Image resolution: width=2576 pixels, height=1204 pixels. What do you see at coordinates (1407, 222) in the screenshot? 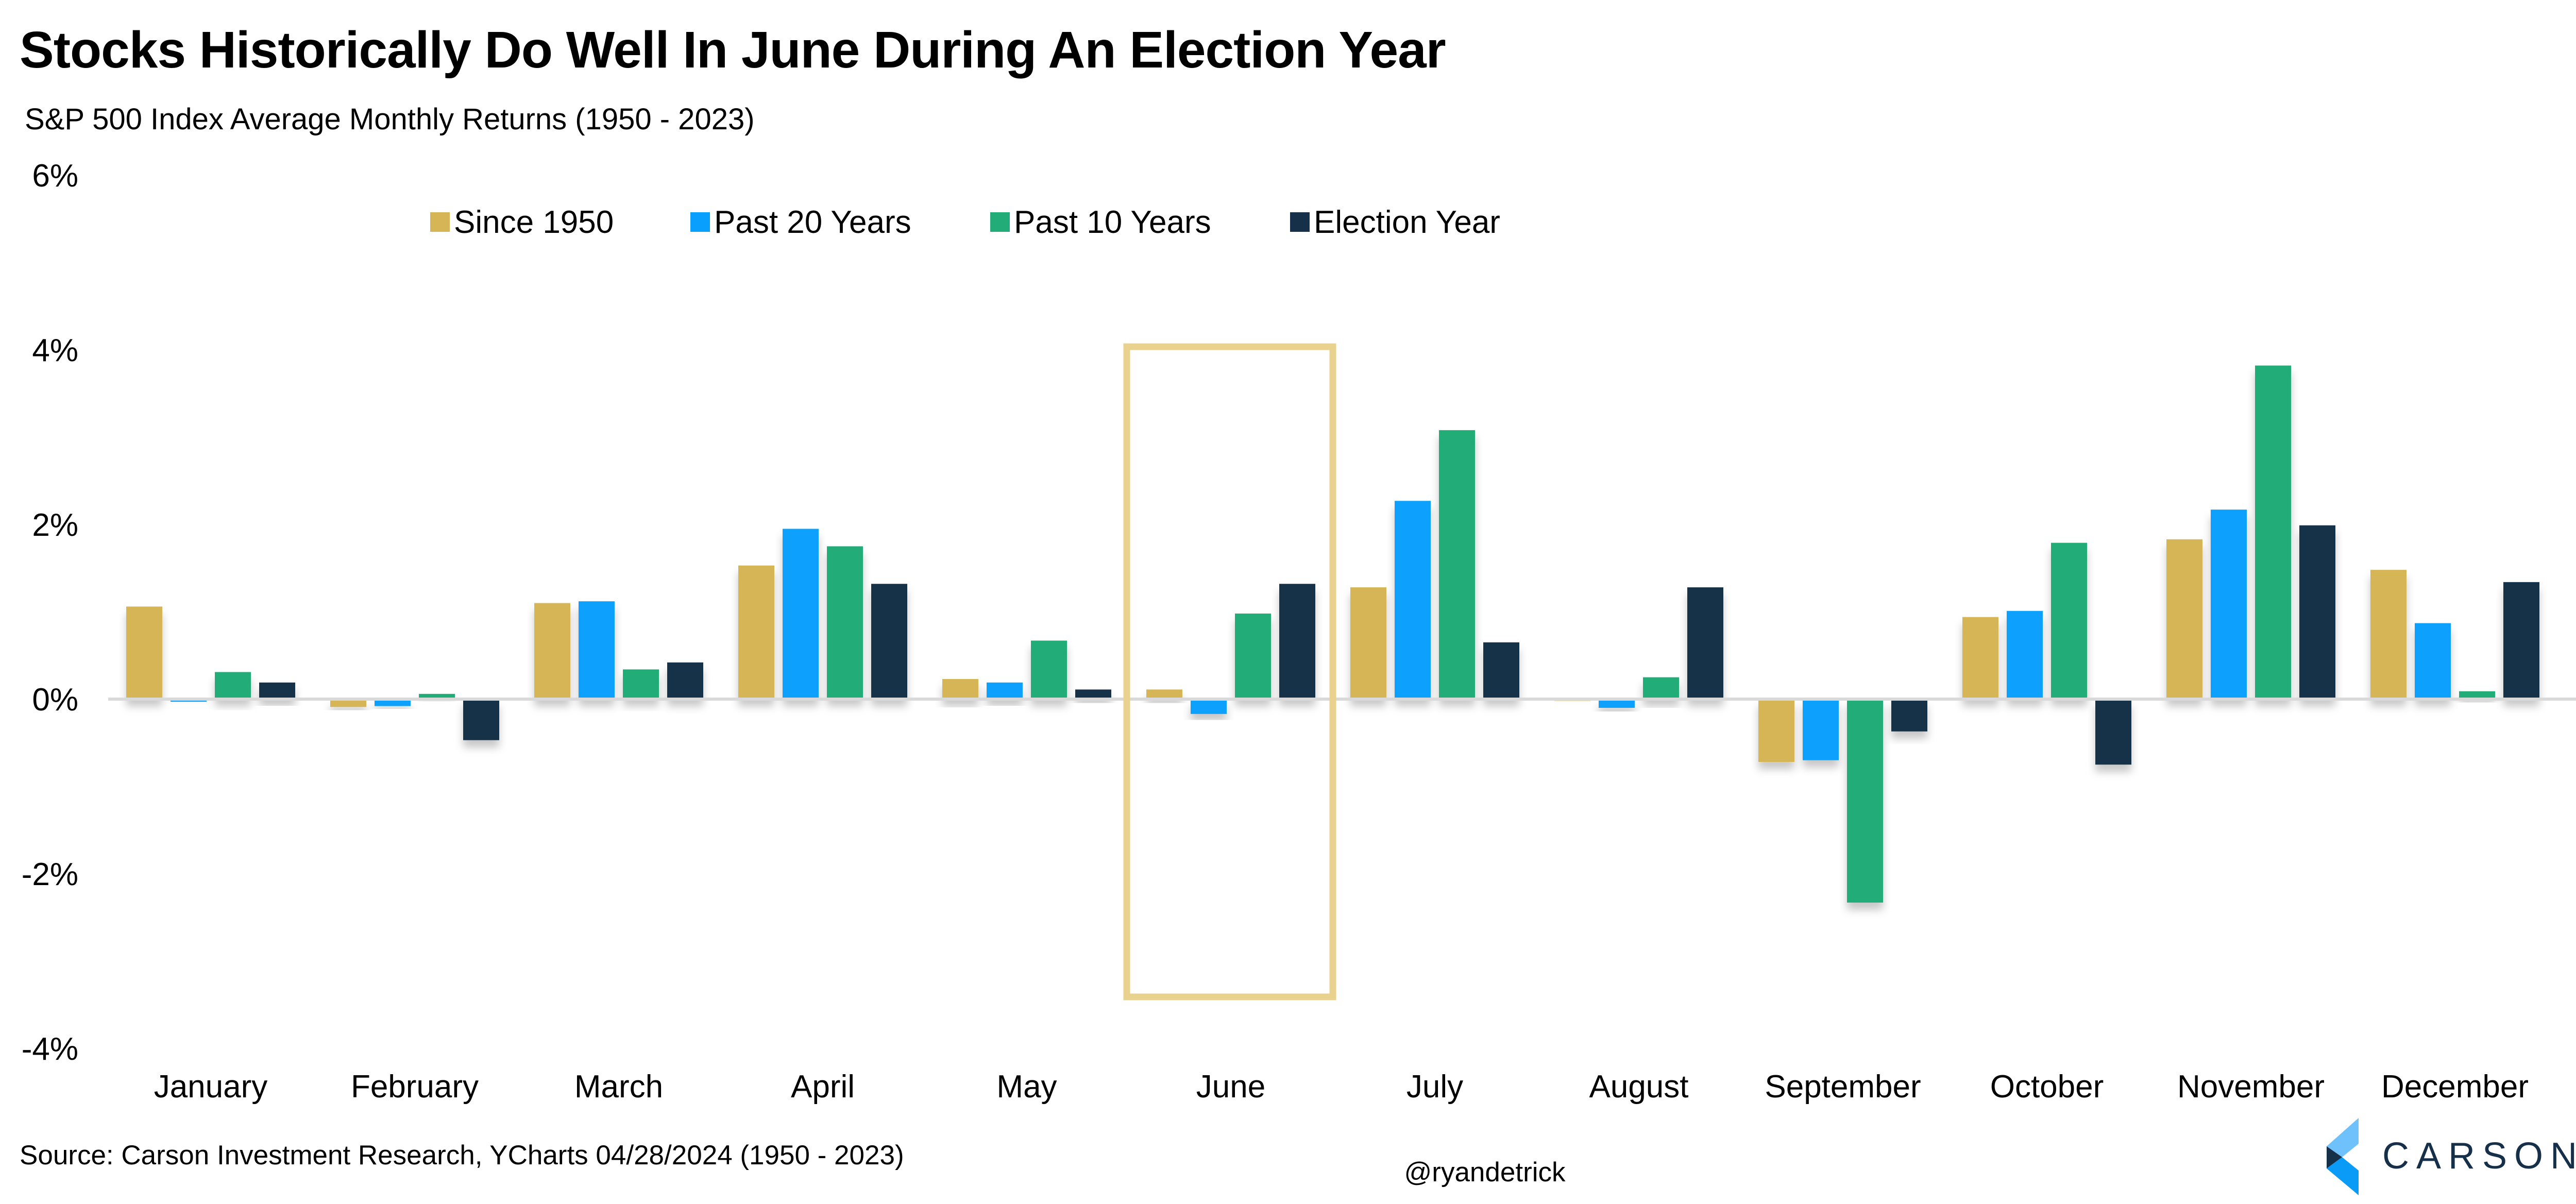
I see `legend-label: Election Year` at bounding box center [1407, 222].